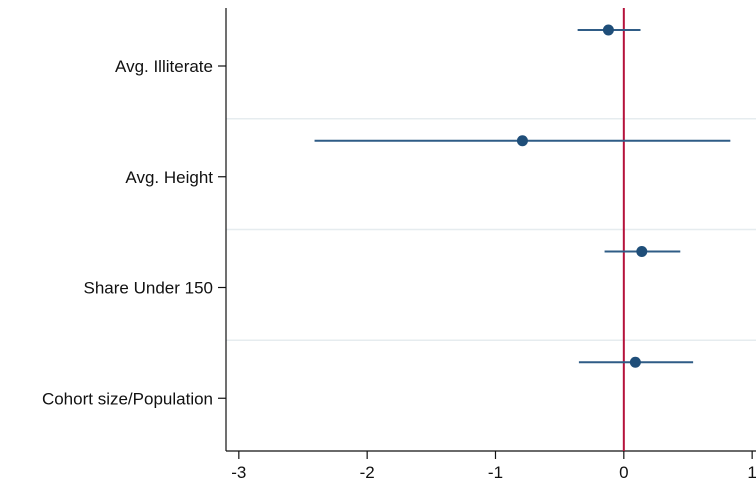  I want to click on x-tick-label: -3, so click(238, 472).